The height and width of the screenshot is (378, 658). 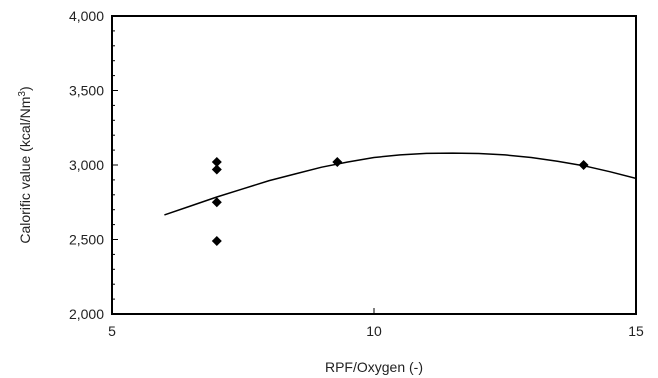 I want to click on y-axis-title-main: Calorific value (kcal/Nm, so click(x=25, y=170).